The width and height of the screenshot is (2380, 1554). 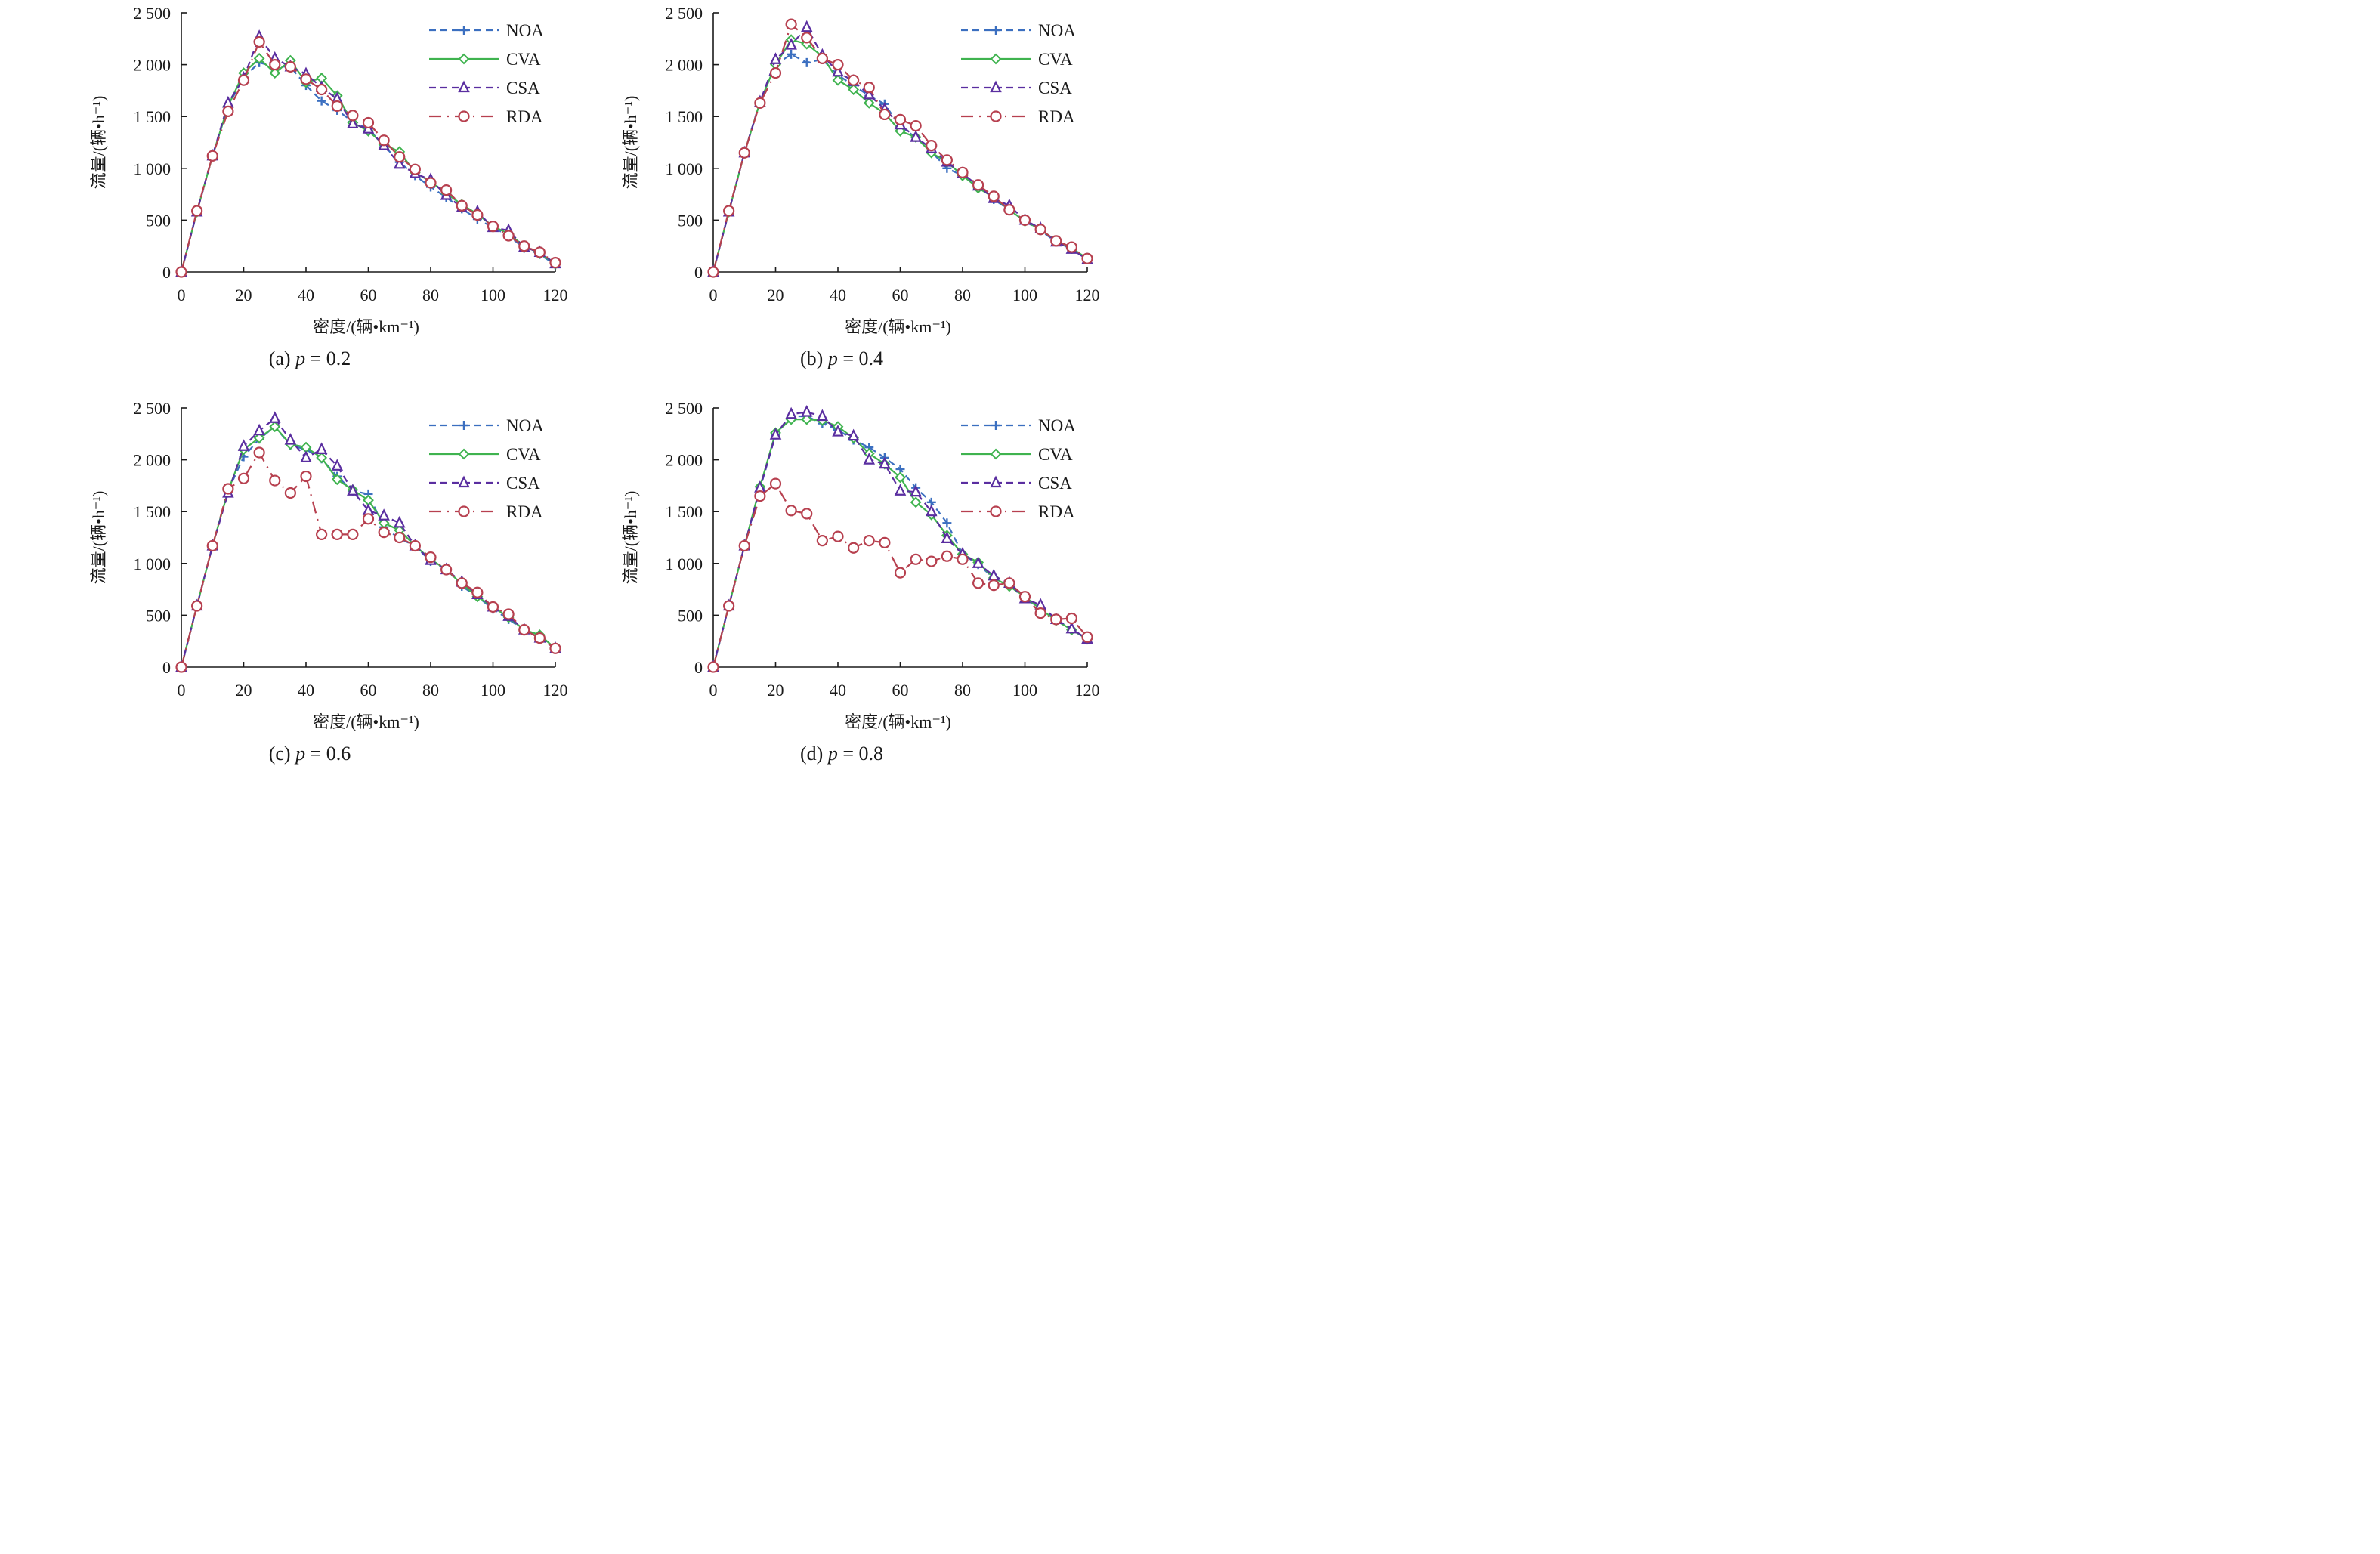 What do you see at coordinates (841, 359) in the screenshot?
I see `caption-b: (b) p = 0.4` at bounding box center [841, 359].